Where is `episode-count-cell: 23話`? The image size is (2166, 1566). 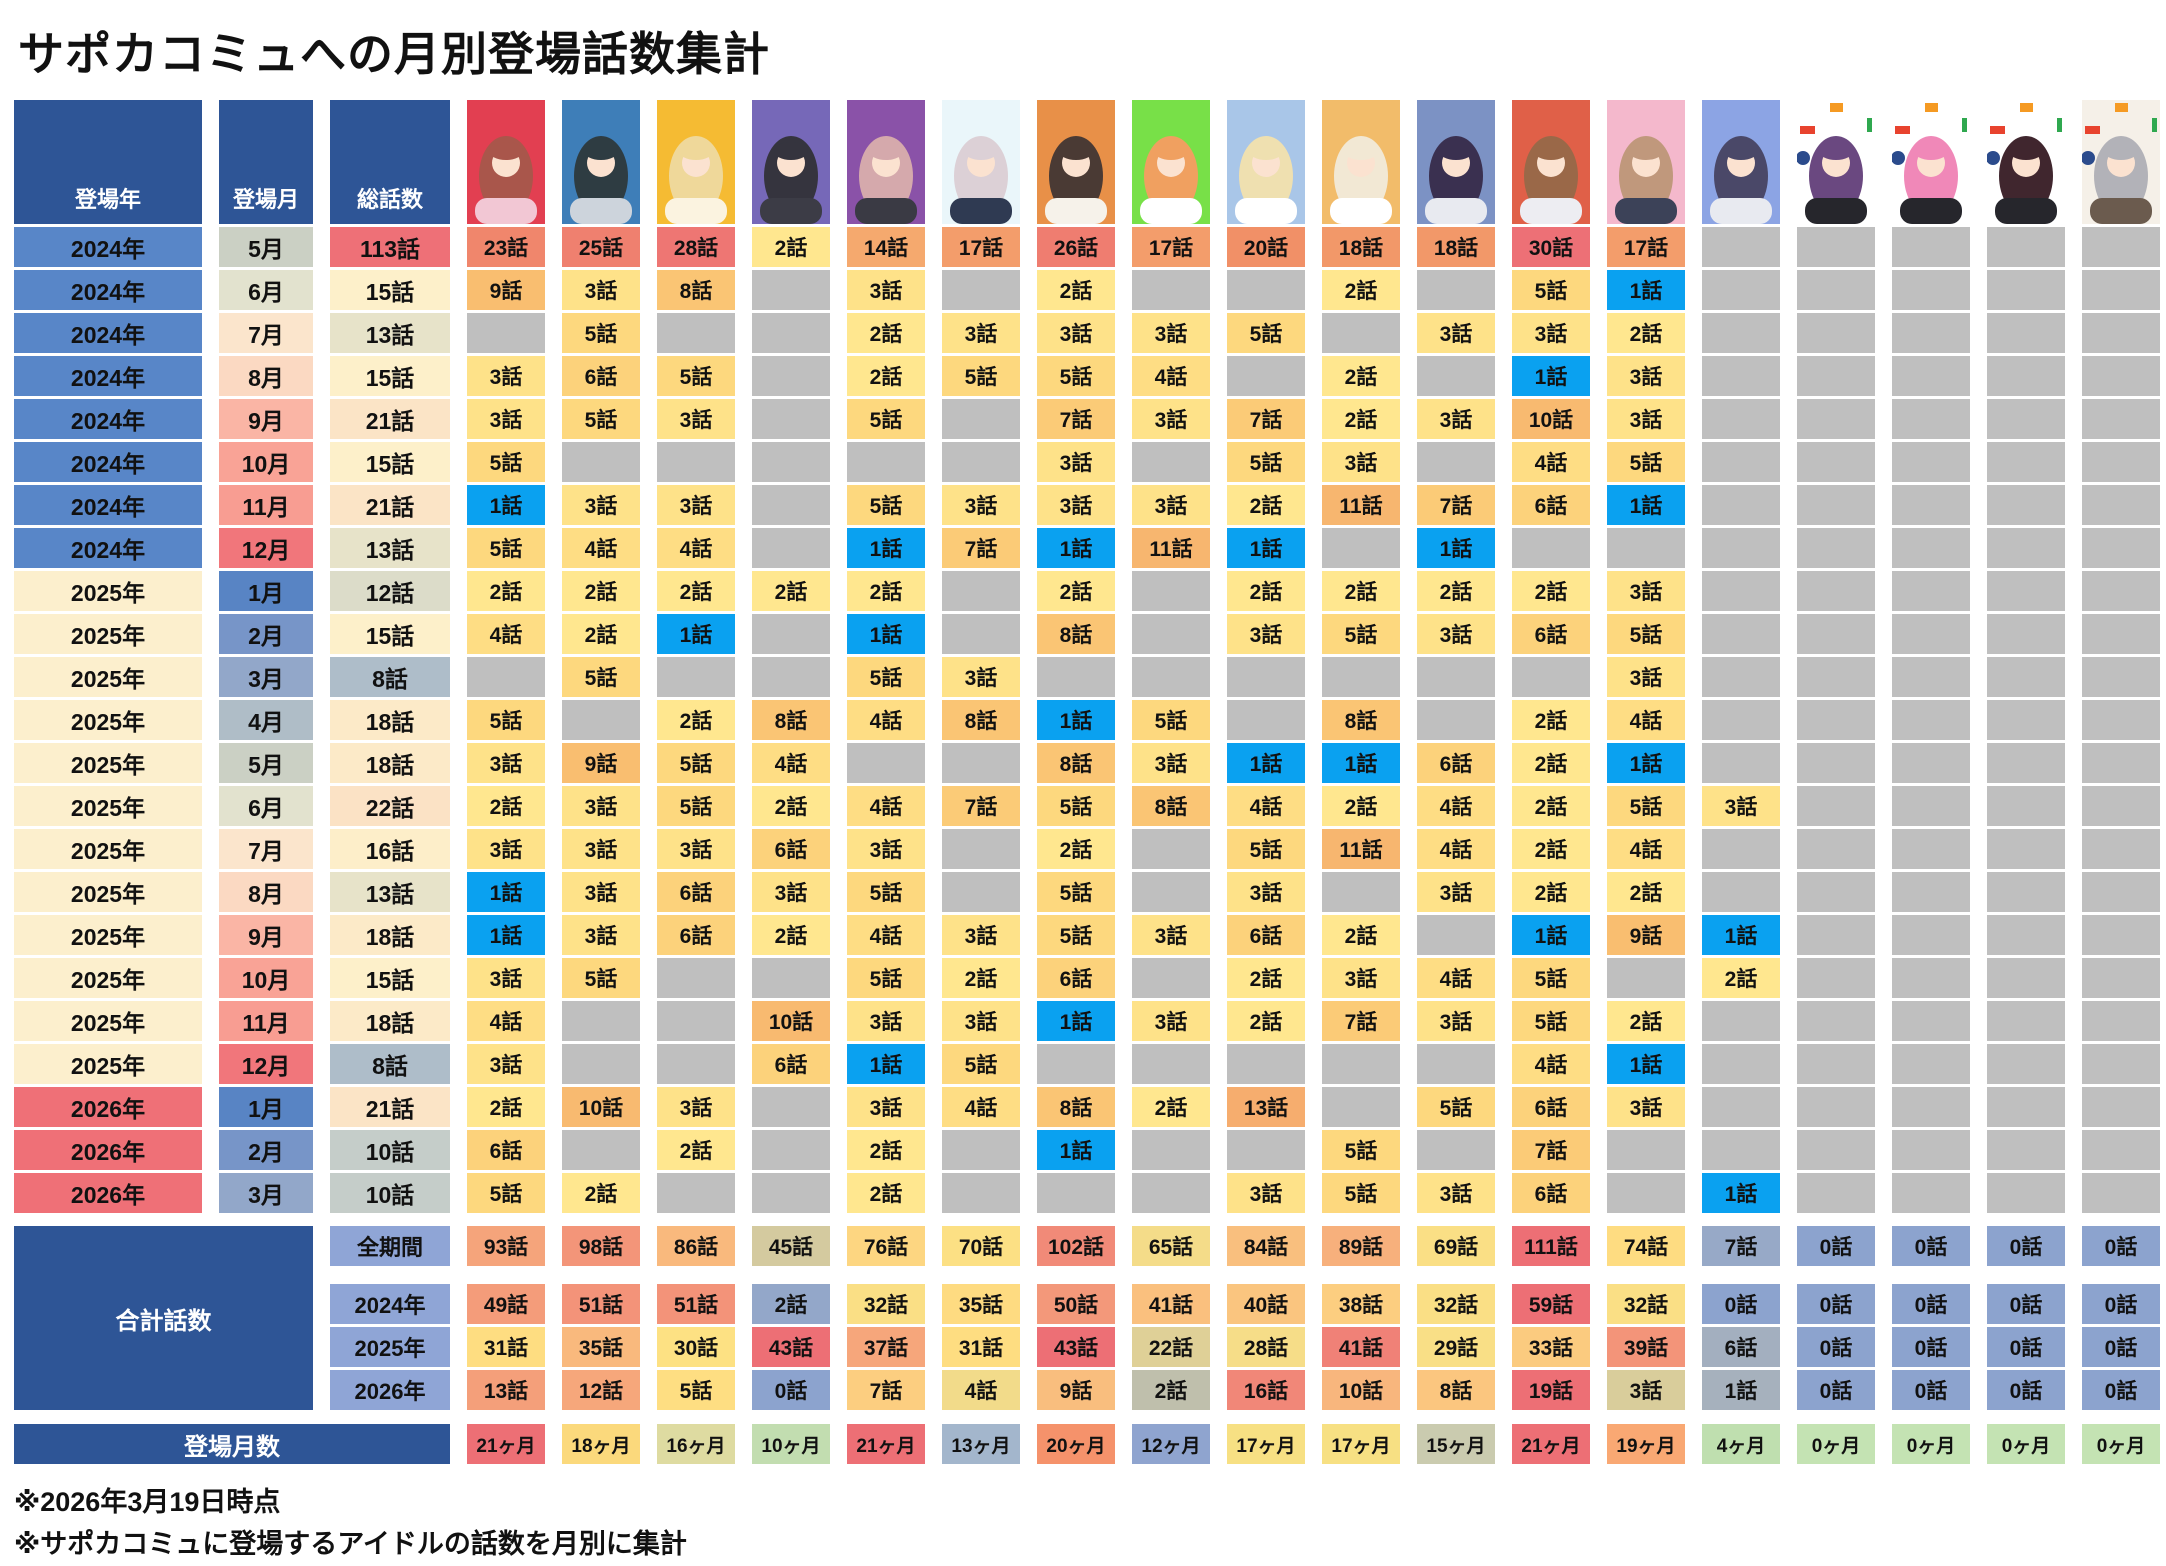
episode-count-cell: 23話 is located at coordinates (506, 247).